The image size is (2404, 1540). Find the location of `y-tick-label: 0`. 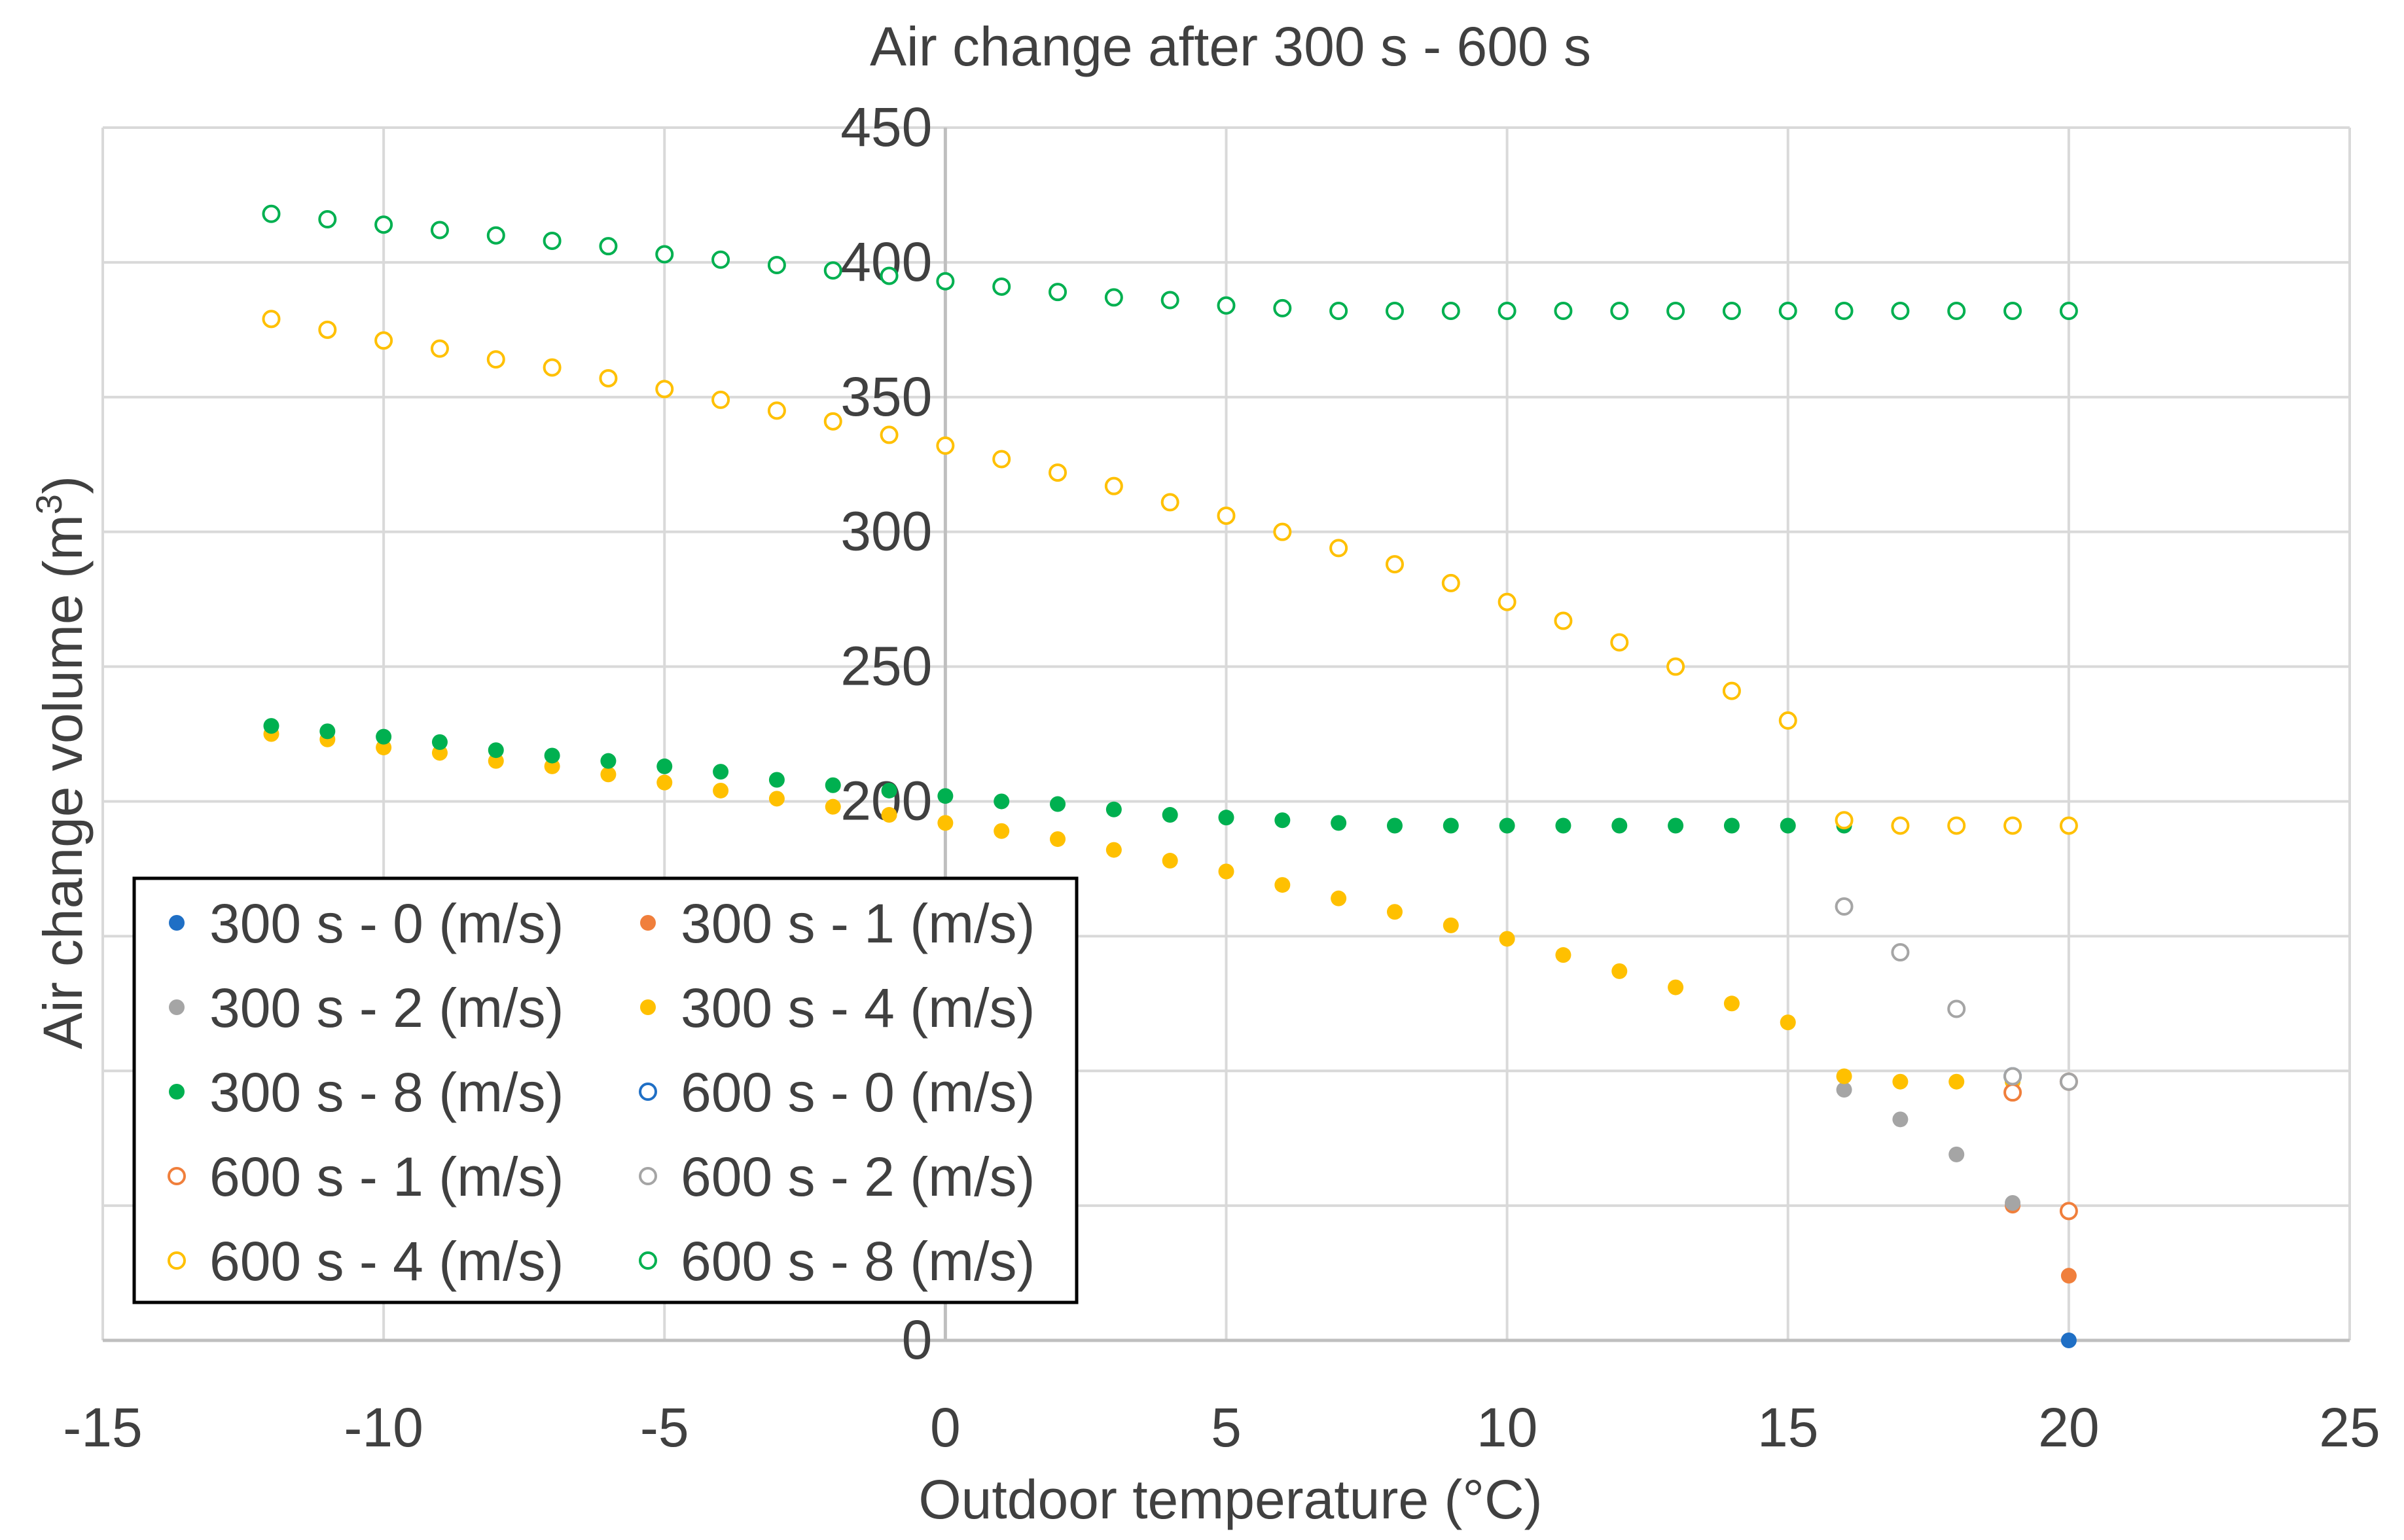

y-tick-label: 0 is located at coordinates (917, 1339).